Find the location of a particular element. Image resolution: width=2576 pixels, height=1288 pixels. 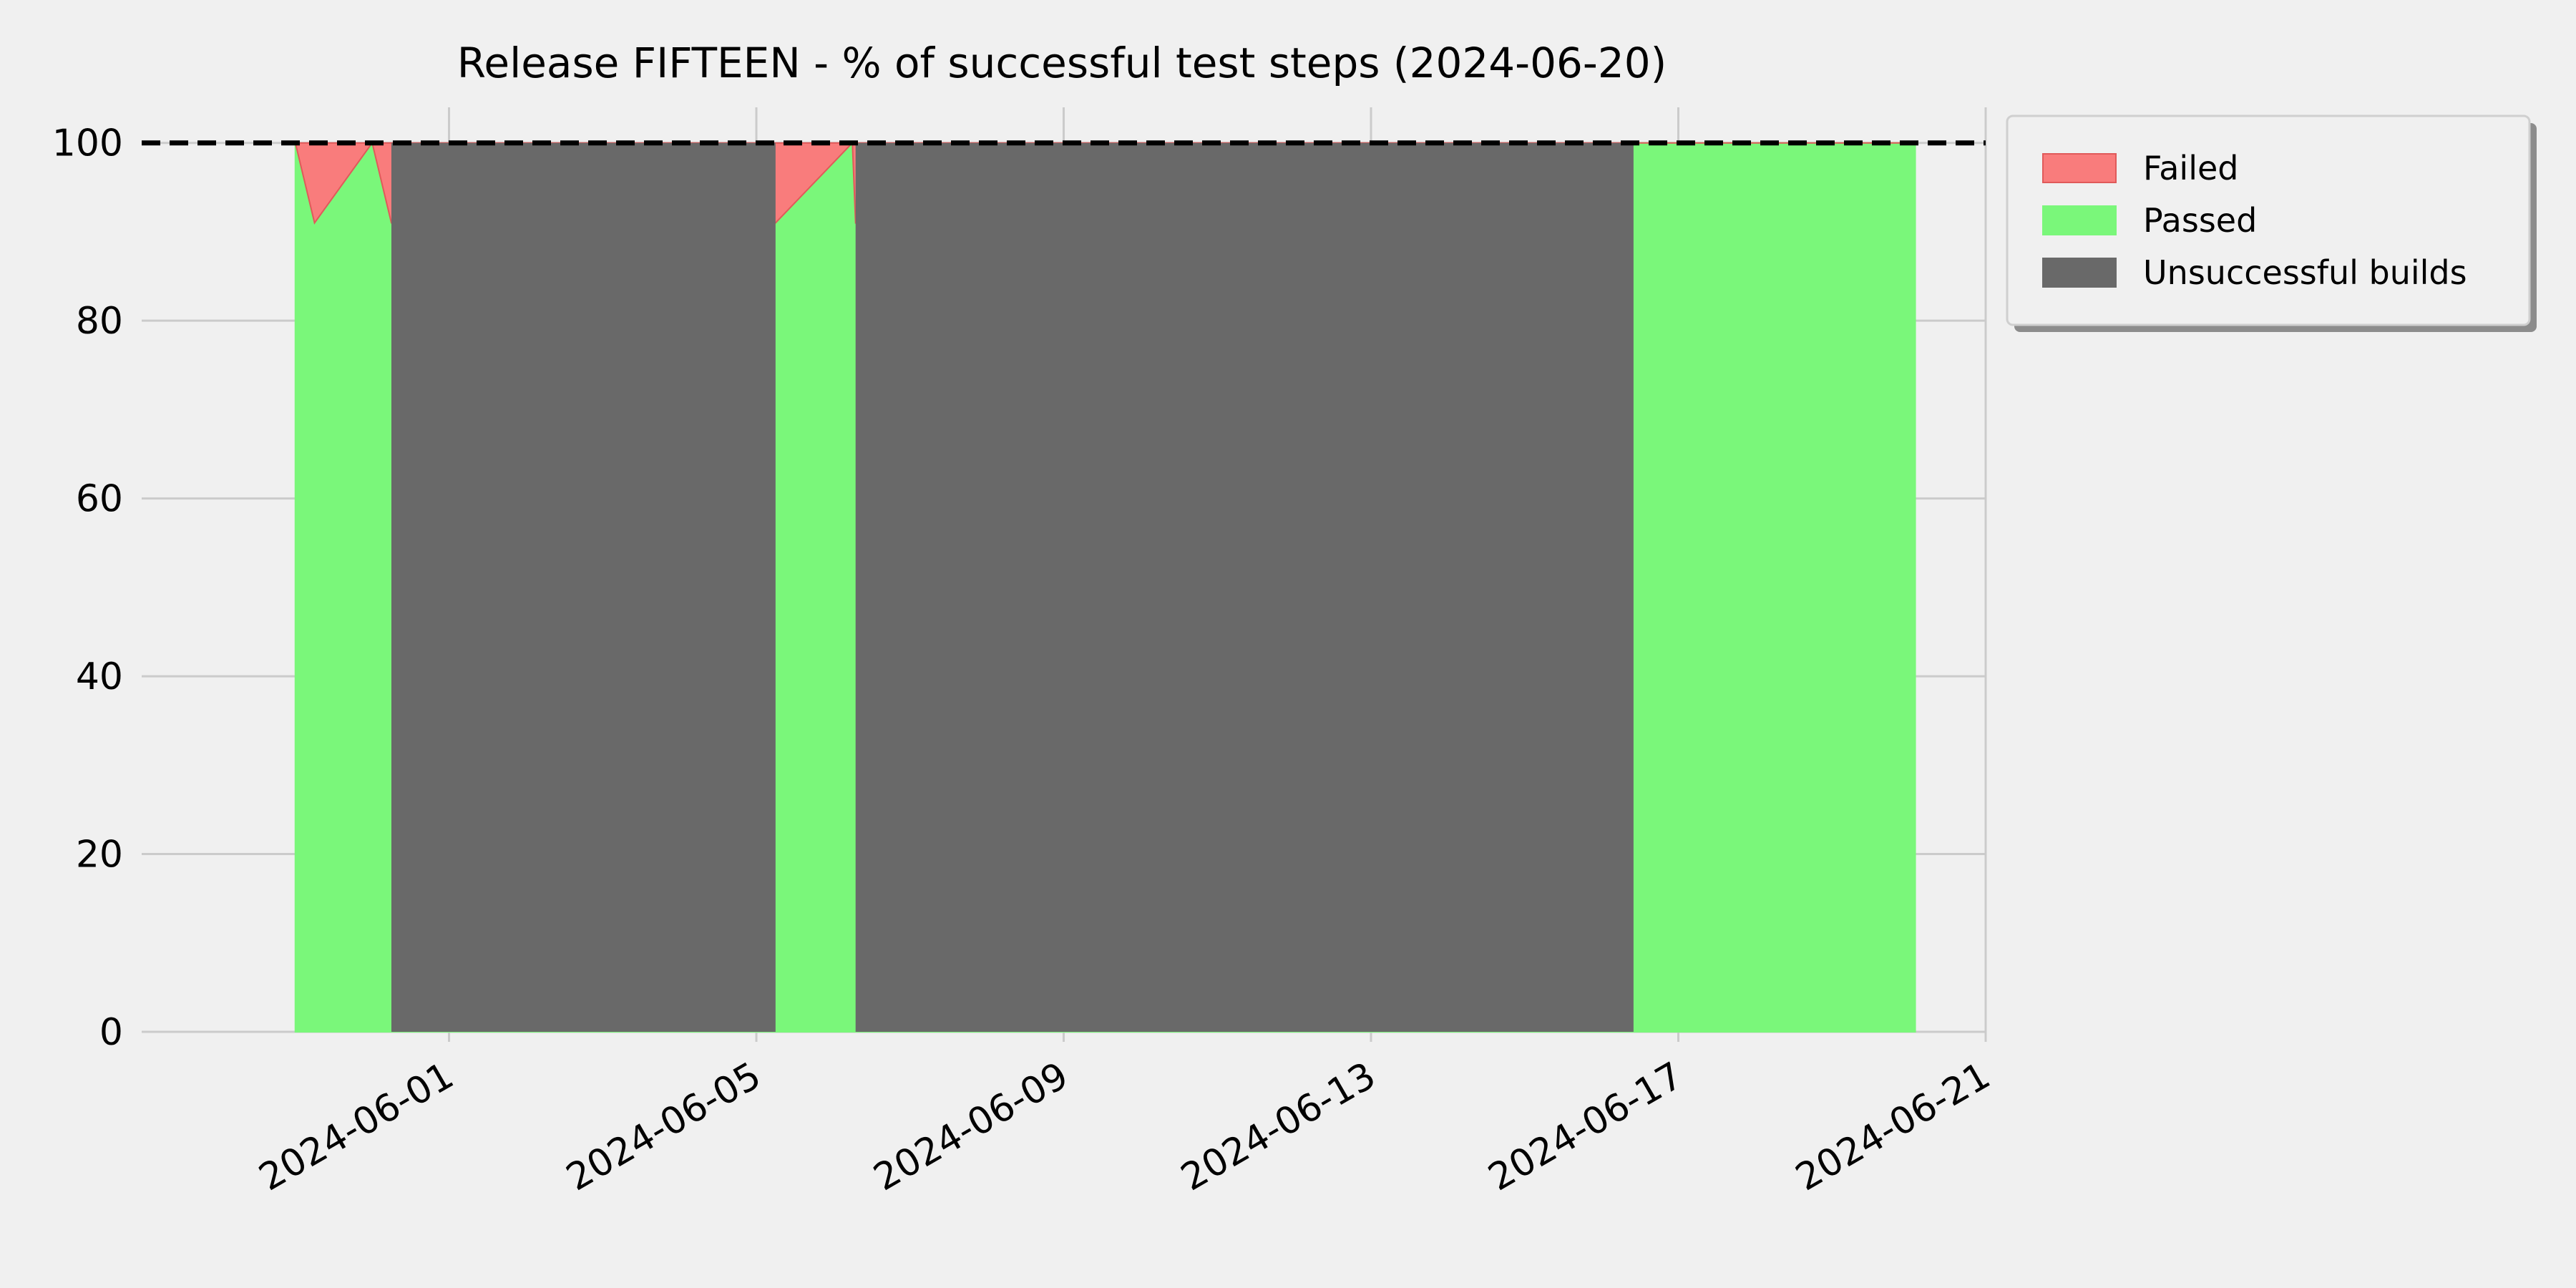

y-tick-label: 80 is located at coordinates (100, 321).